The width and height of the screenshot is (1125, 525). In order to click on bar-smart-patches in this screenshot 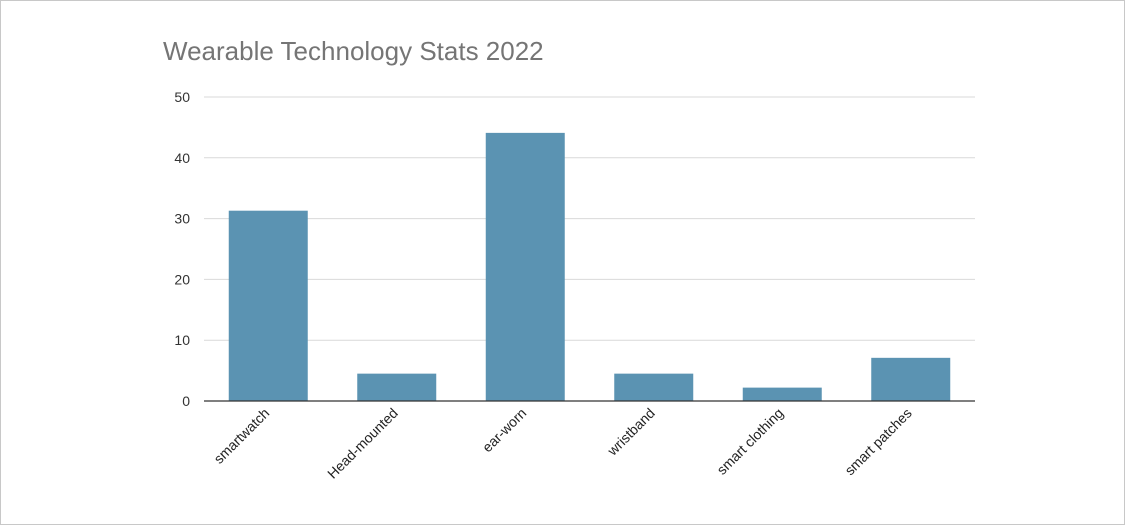, I will do `click(911, 379)`.